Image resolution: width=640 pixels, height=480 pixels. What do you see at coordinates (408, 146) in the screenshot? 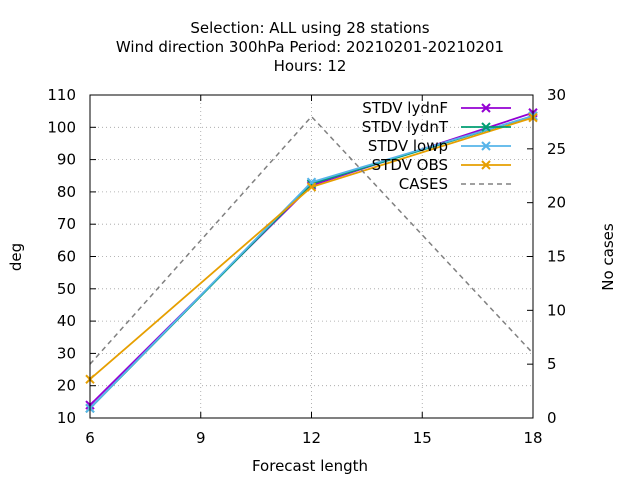
I see `legend-label-stdv-lowp: STDV lowp` at bounding box center [408, 146].